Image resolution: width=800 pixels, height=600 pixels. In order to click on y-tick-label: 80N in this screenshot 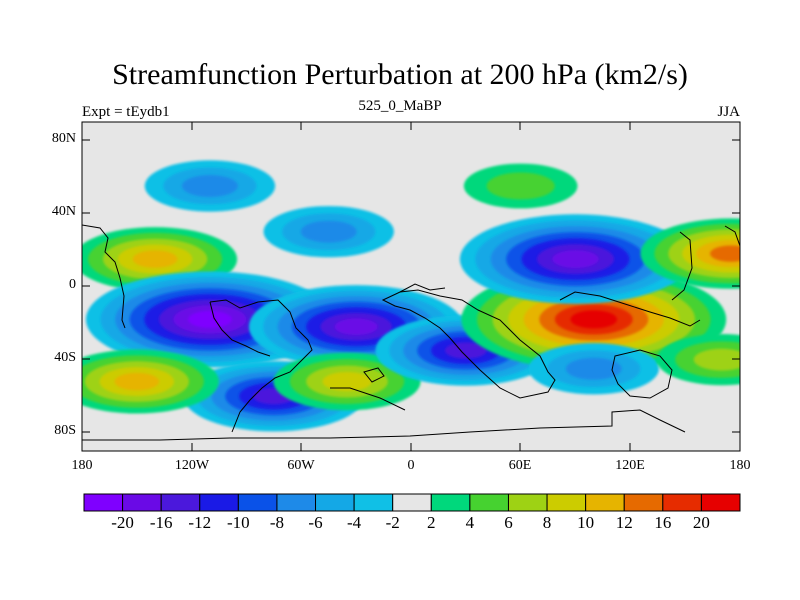, I will do `click(63, 138)`.